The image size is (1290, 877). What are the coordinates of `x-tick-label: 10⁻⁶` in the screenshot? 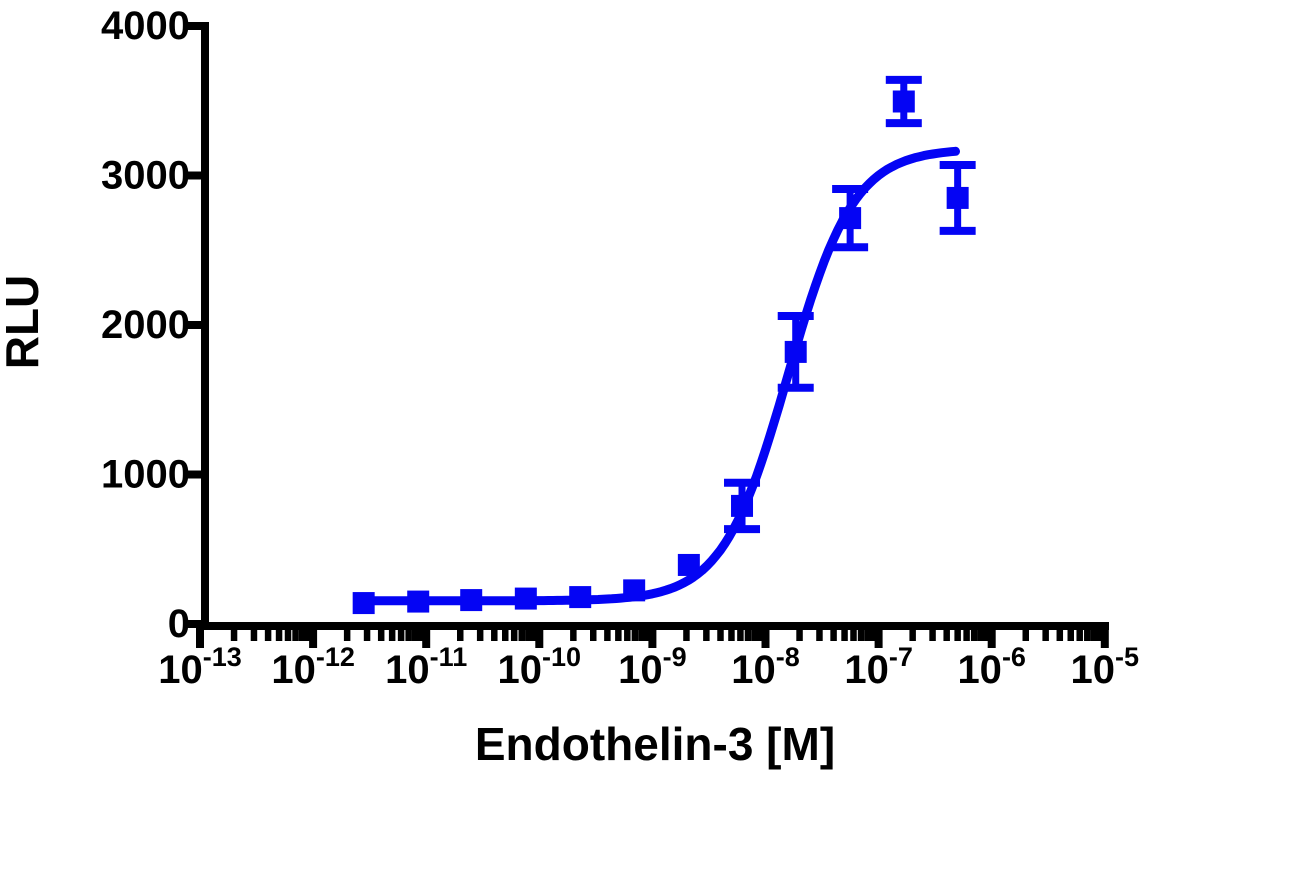 It's located at (991, 667).